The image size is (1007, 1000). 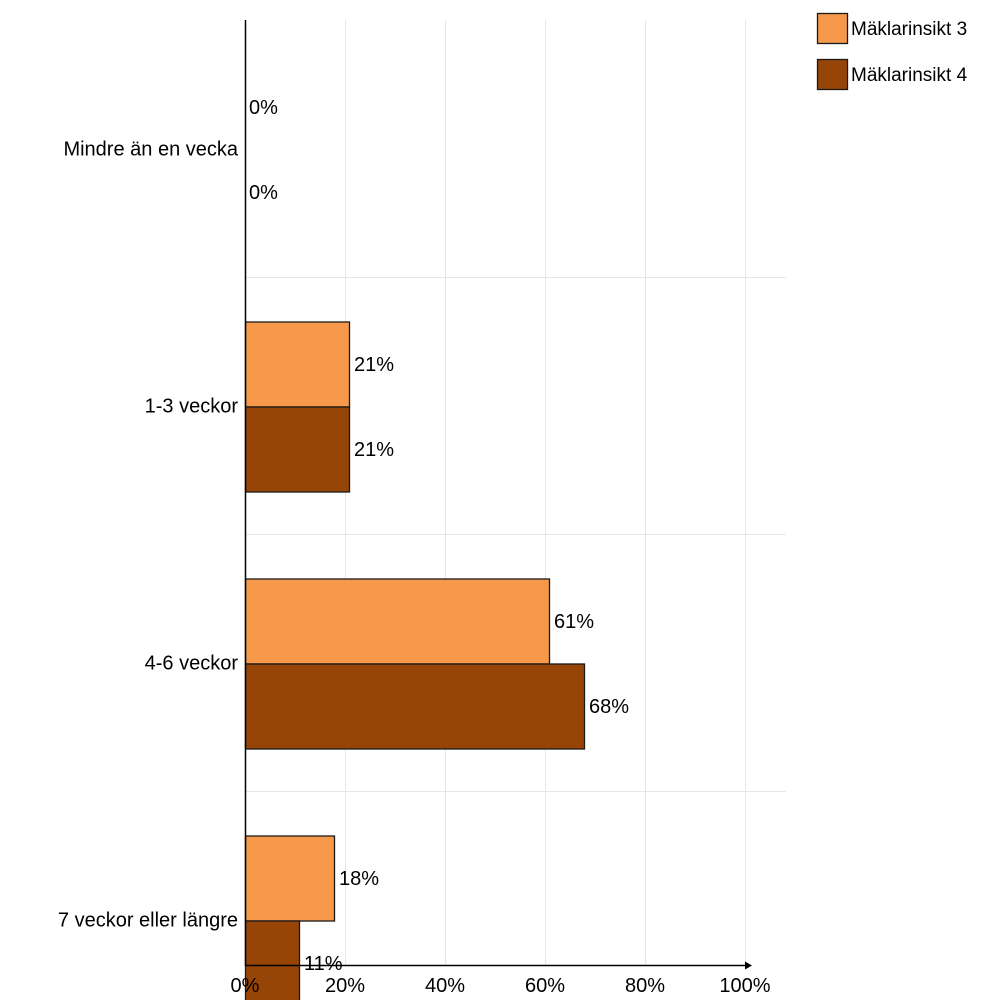 I want to click on x-tick-label-20: 20%, so click(x=345, y=986).